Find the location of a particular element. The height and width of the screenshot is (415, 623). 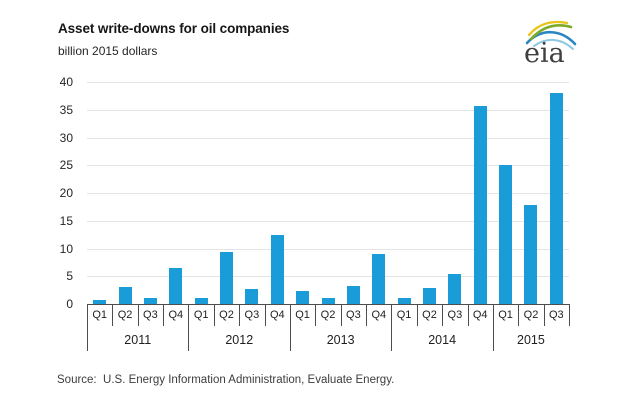

logo-swoosh-green is located at coordinates (551, 32).